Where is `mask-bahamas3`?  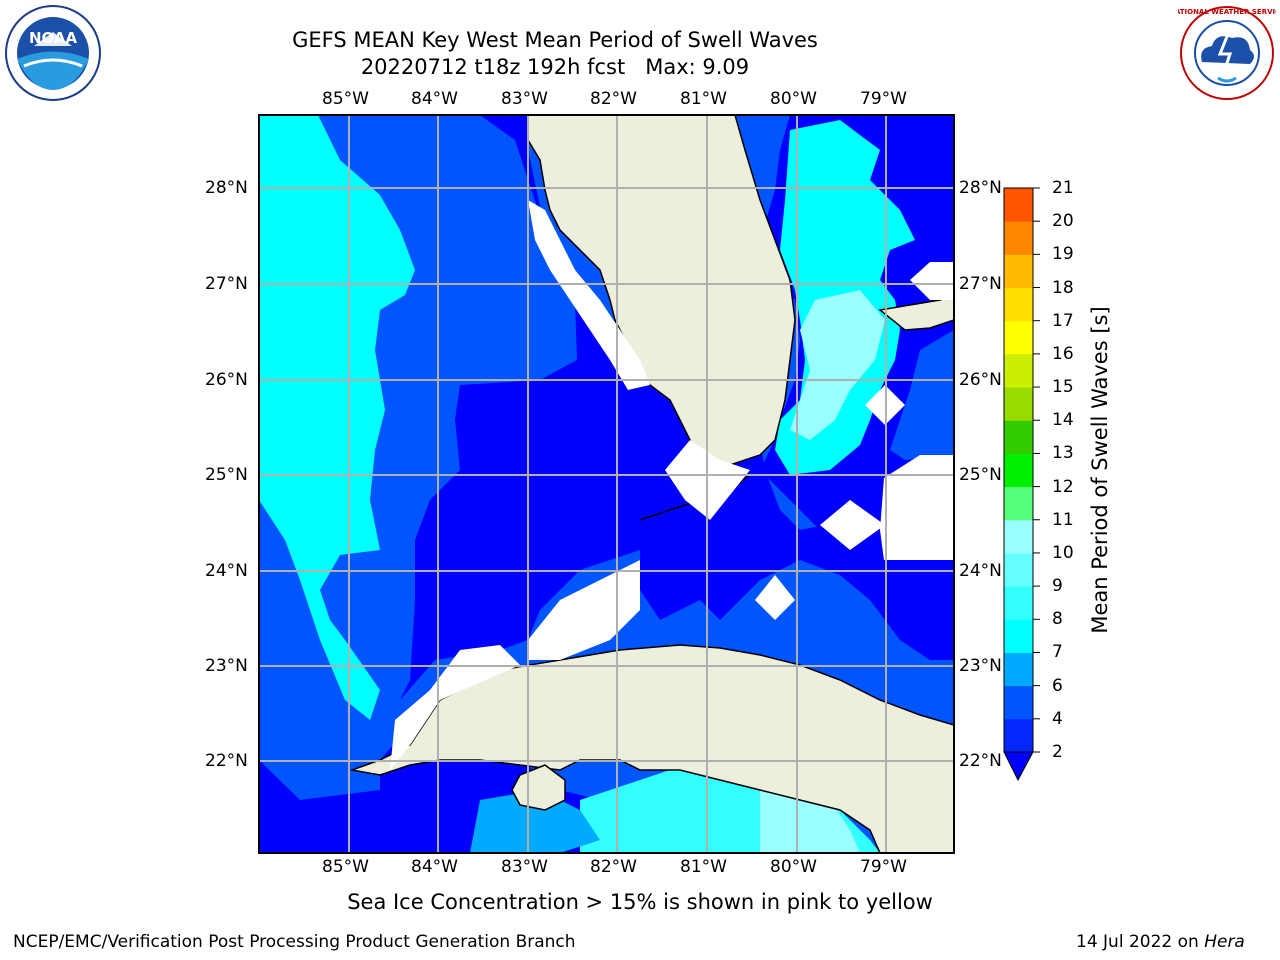 mask-bahamas3 is located at coordinates (932, 281).